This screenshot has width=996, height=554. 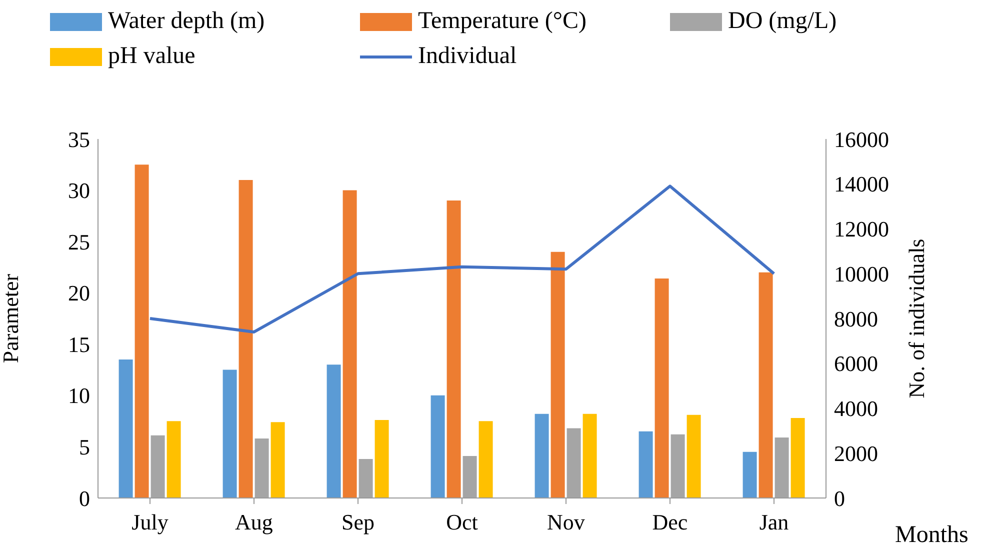 What do you see at coordinates (774, 522) in the screenshot?
I see `x-tick-label: Jan` at bounding box center [774, 522].